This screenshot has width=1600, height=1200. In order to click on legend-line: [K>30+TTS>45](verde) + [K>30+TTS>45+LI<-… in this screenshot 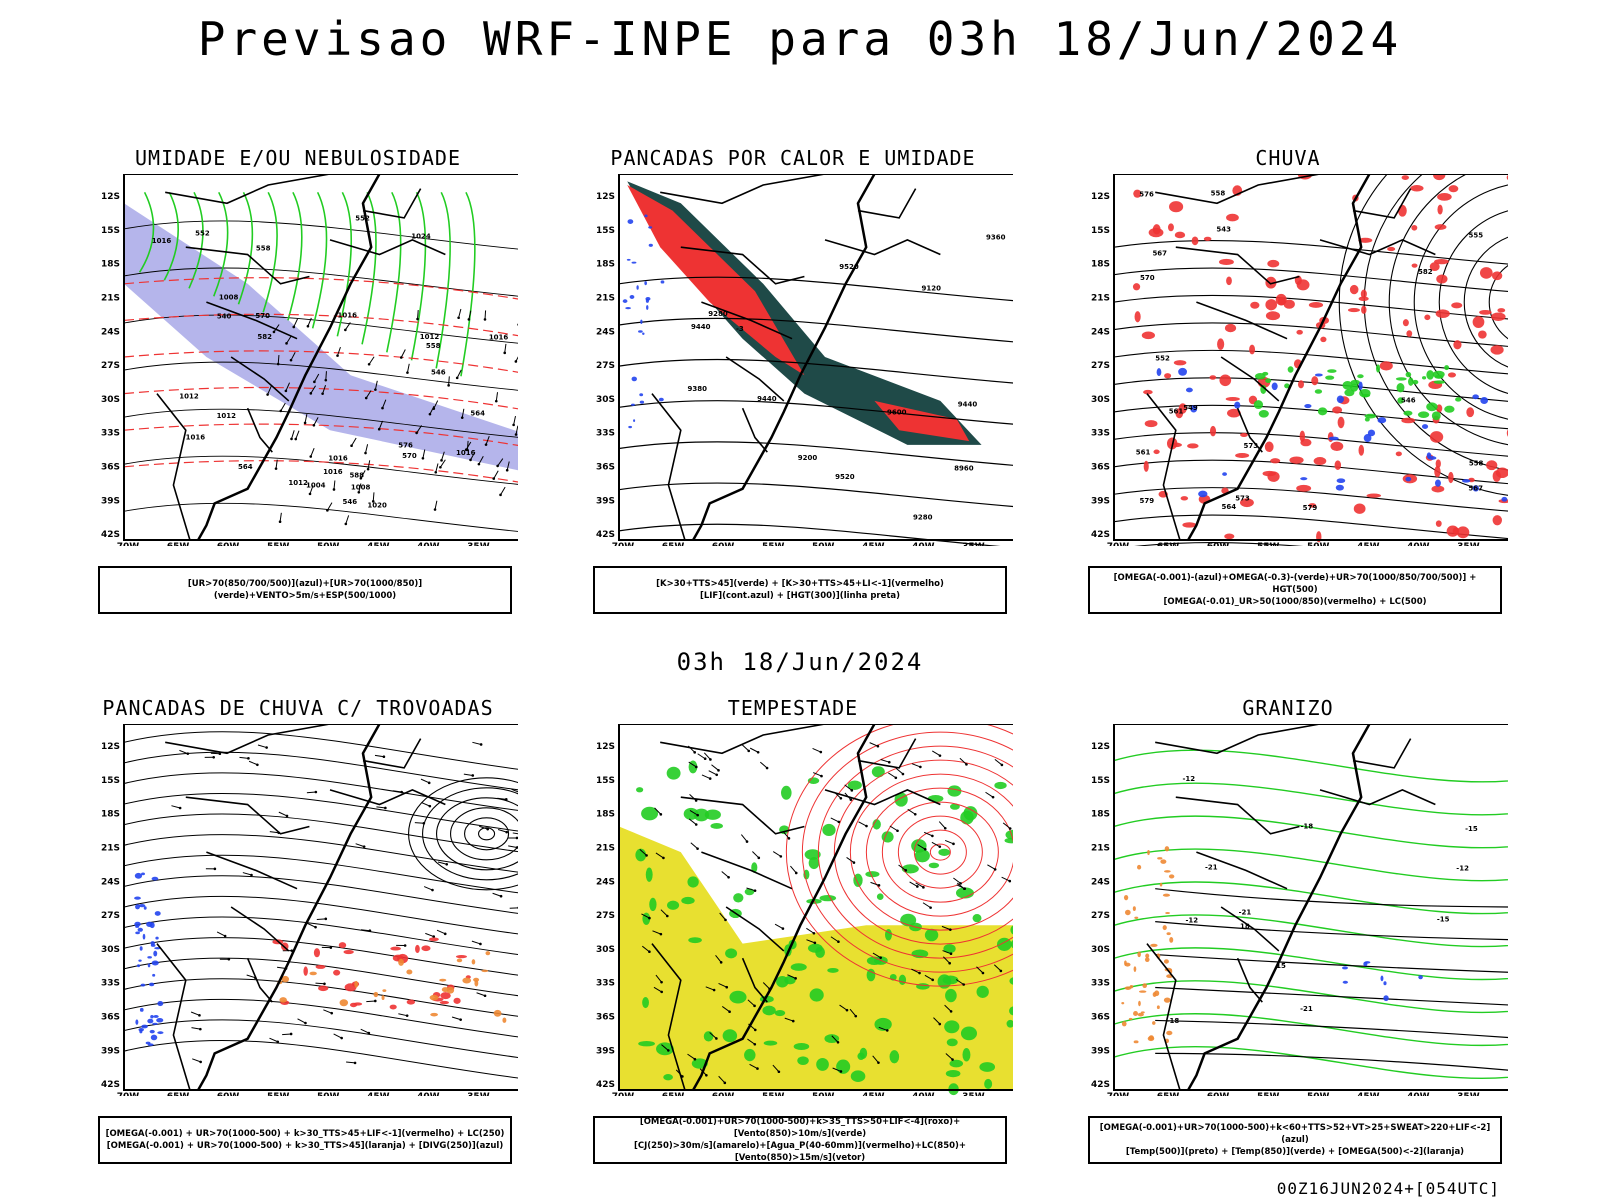, I will do `click(800, 584)`.